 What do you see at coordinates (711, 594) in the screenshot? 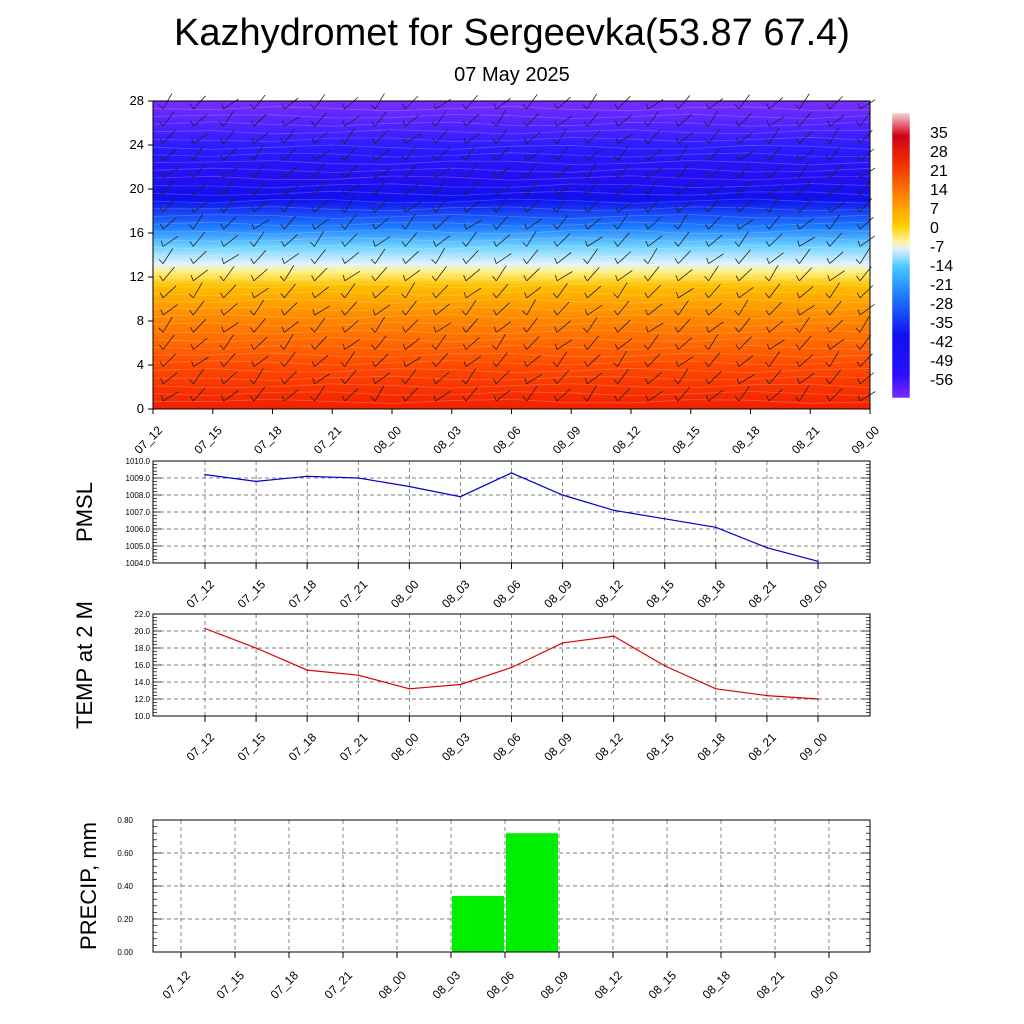
I see `pmsl-x-tick-label: 08_18` at bounding box center [711, 594].